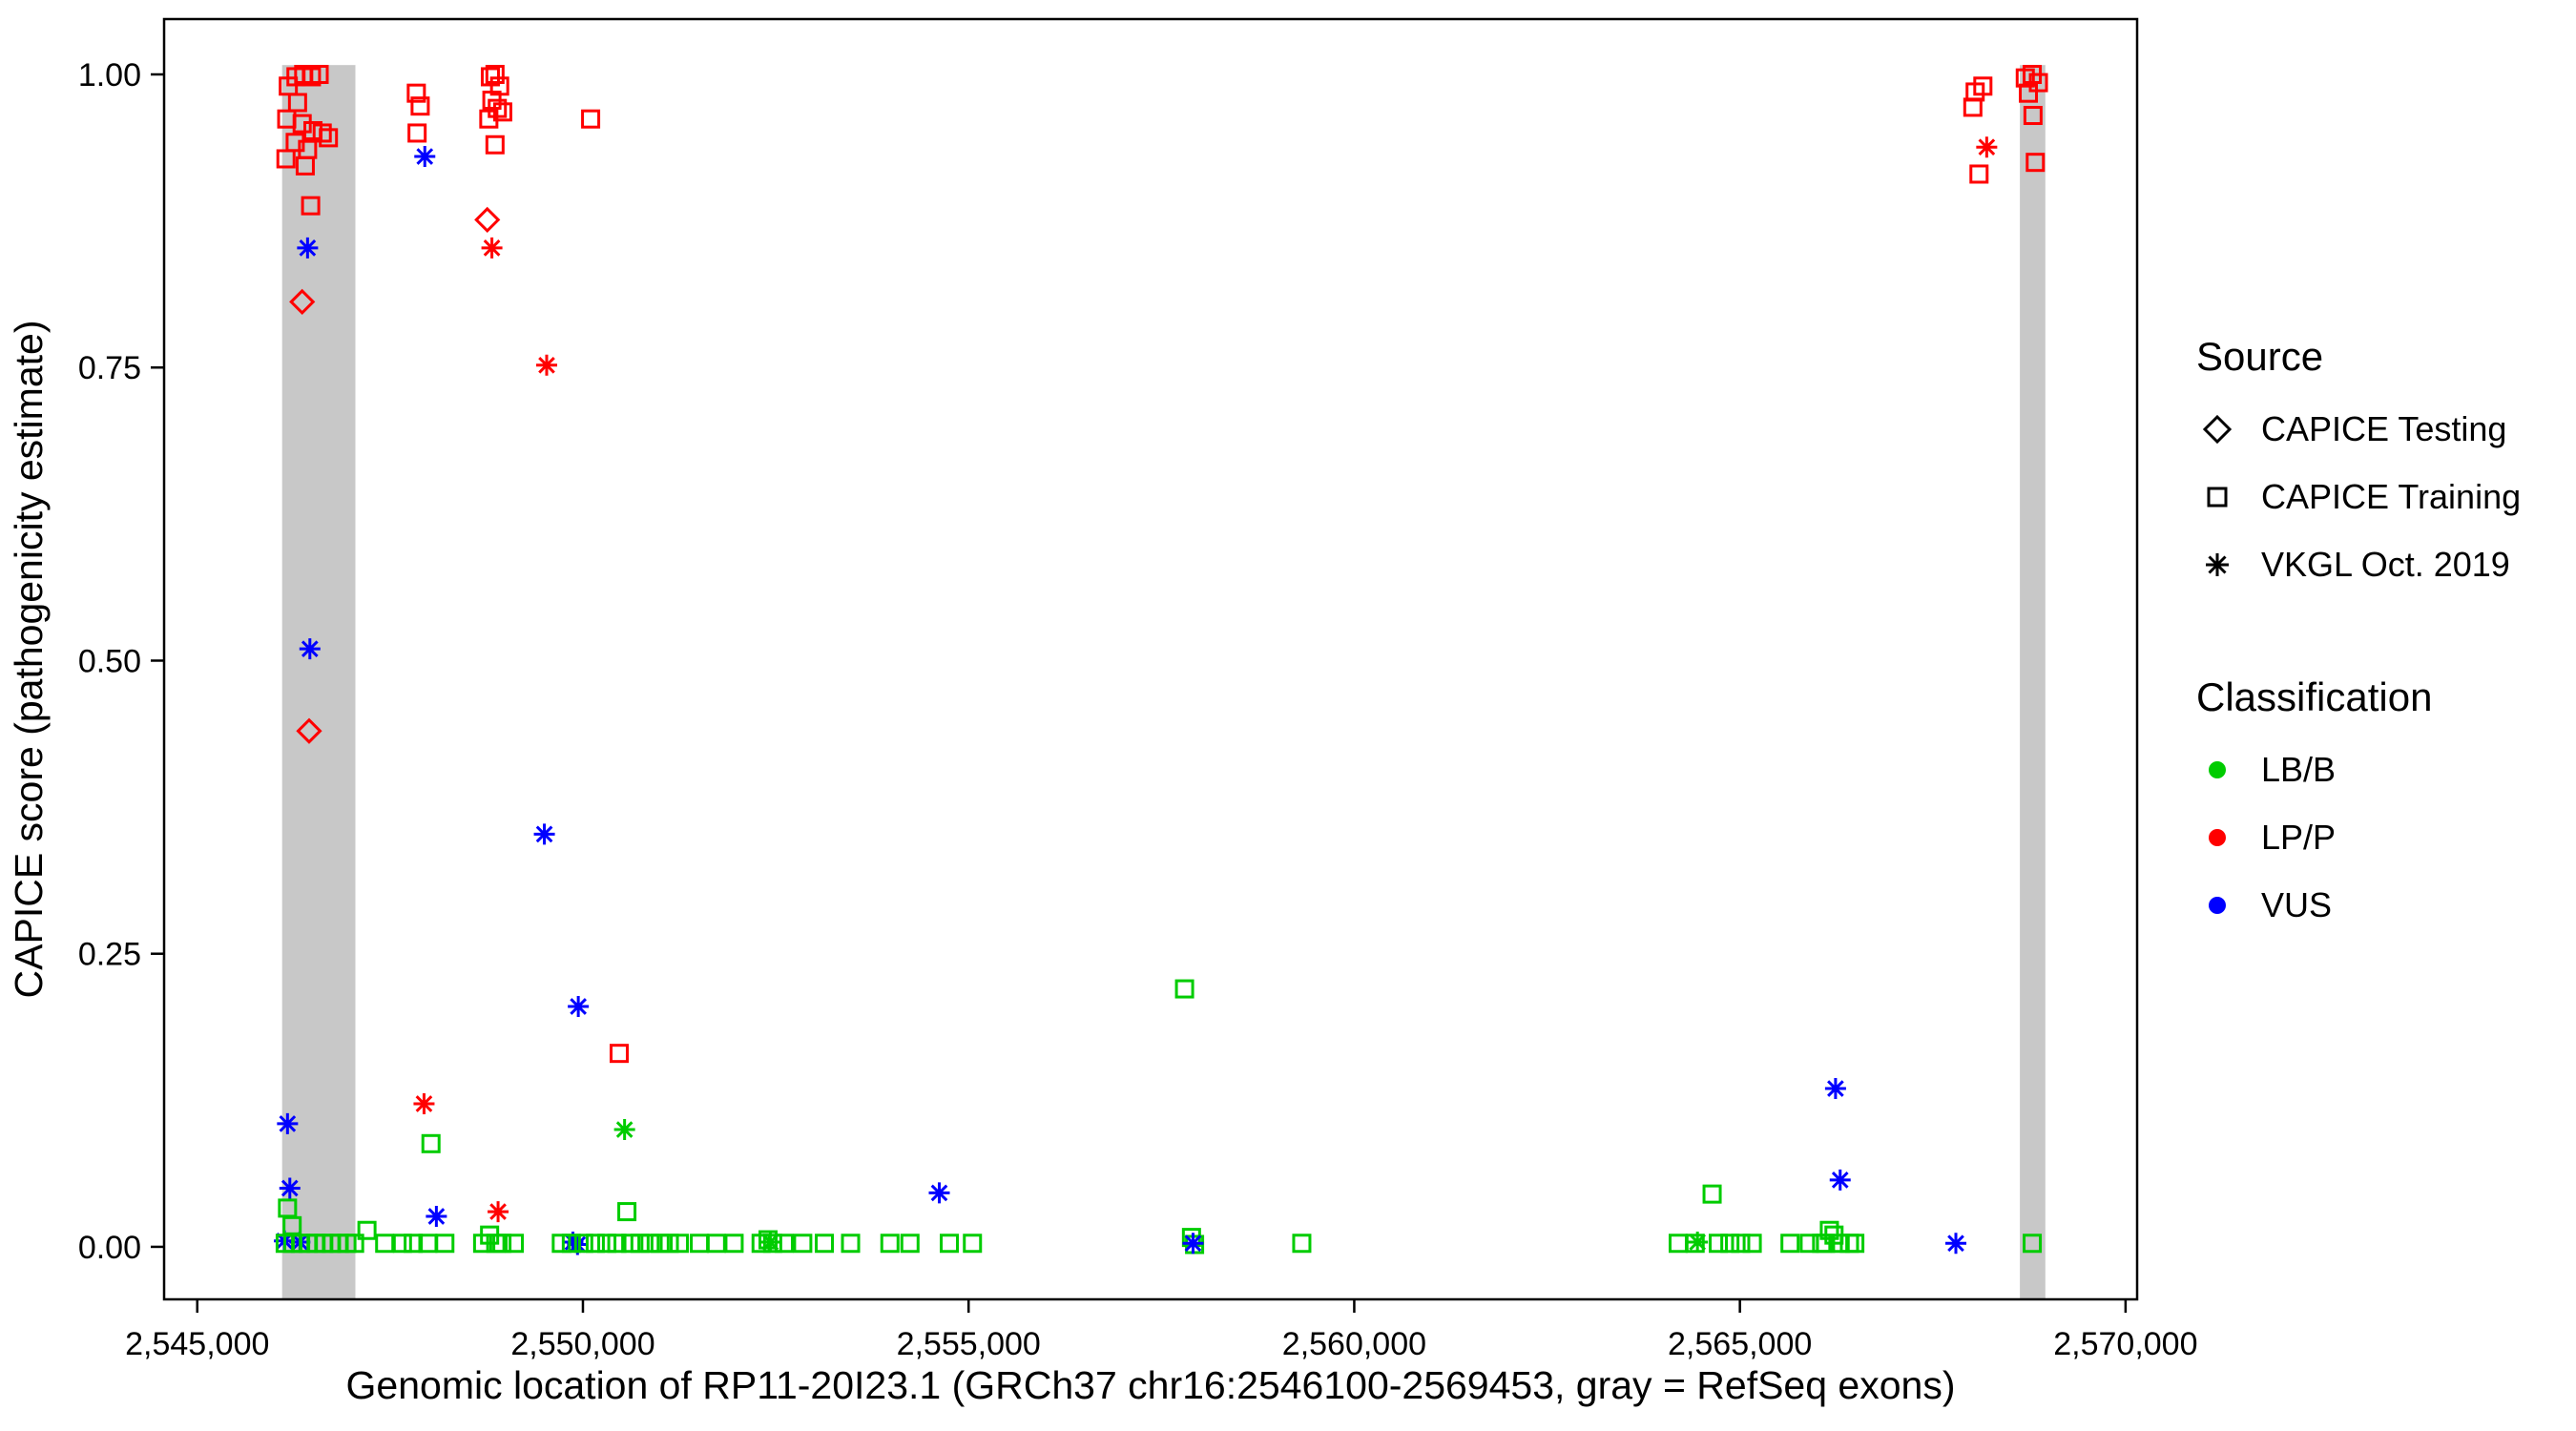  Describe the element at coordinates (2358, 837) in the screenshot. I see `legend-item-lpp: LP/P` at that location.